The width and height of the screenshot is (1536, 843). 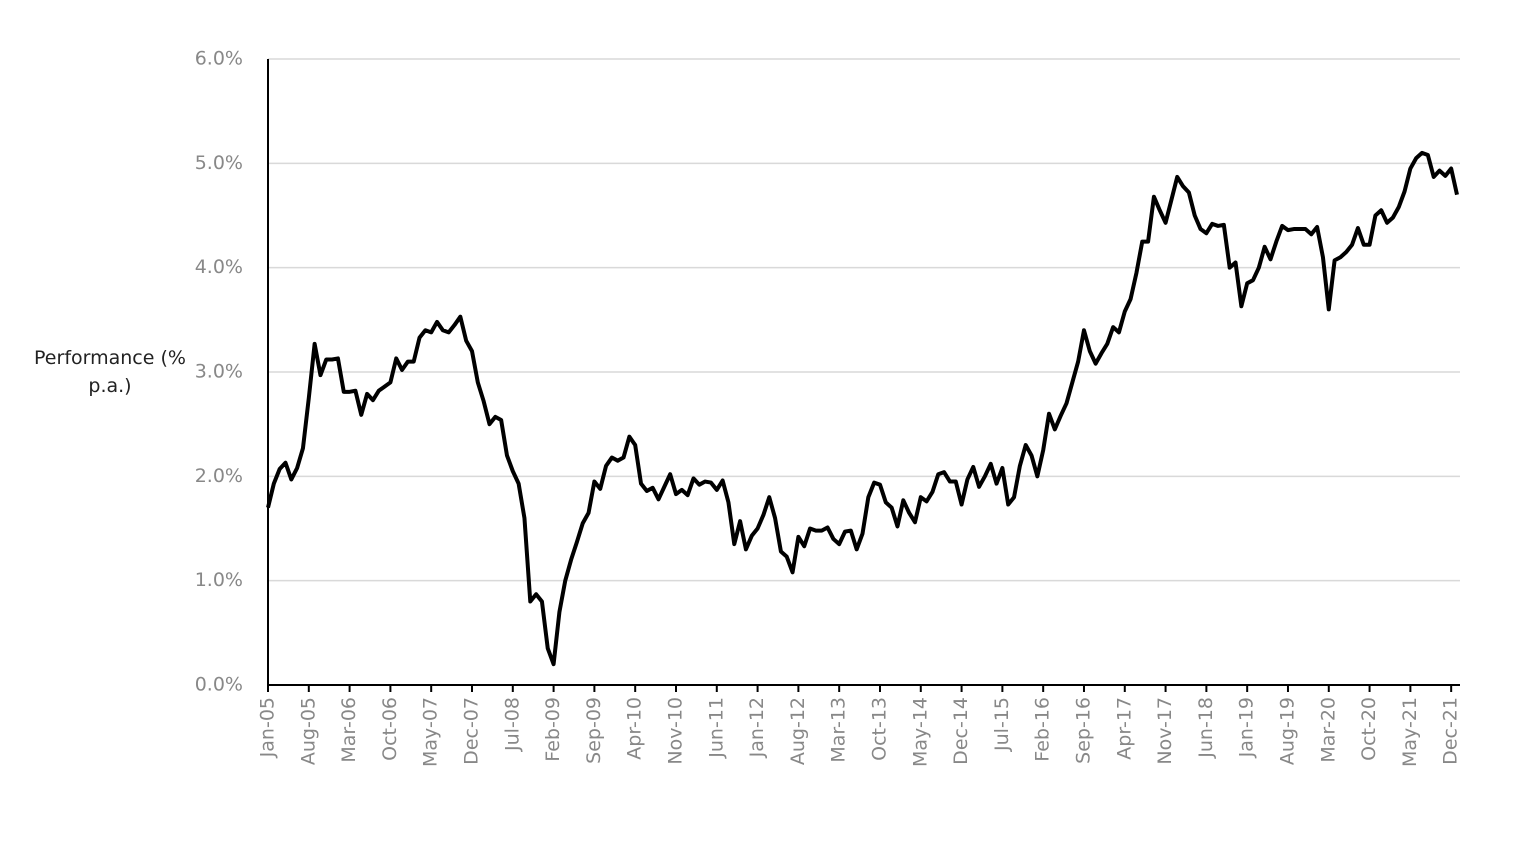 I want to click on y-tick-label: 2.0%, so click(x=219, y=476).